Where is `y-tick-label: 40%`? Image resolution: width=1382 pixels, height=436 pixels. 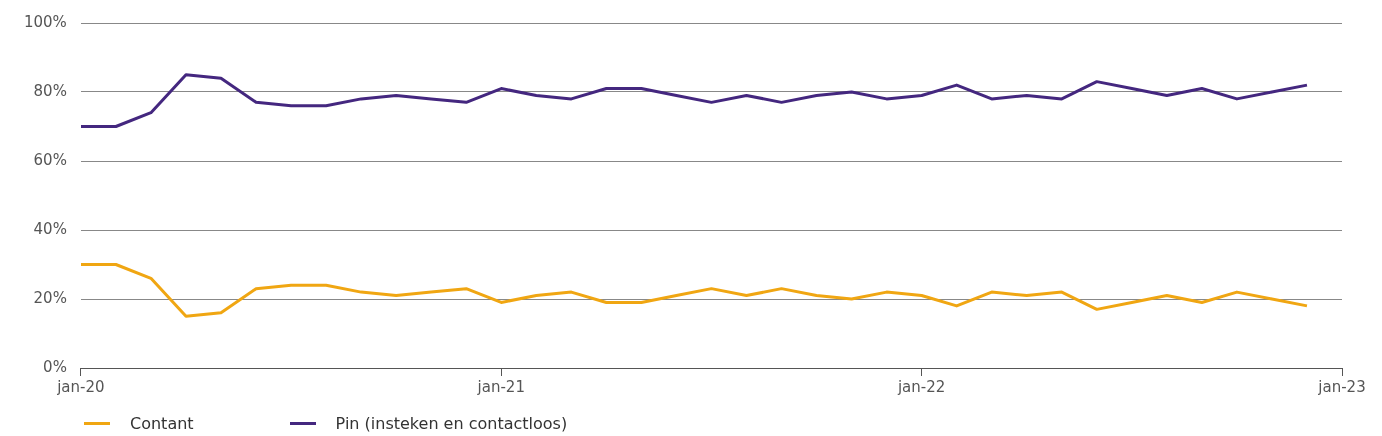 y-tick-label: 40% is located at coordinates (50, 228).